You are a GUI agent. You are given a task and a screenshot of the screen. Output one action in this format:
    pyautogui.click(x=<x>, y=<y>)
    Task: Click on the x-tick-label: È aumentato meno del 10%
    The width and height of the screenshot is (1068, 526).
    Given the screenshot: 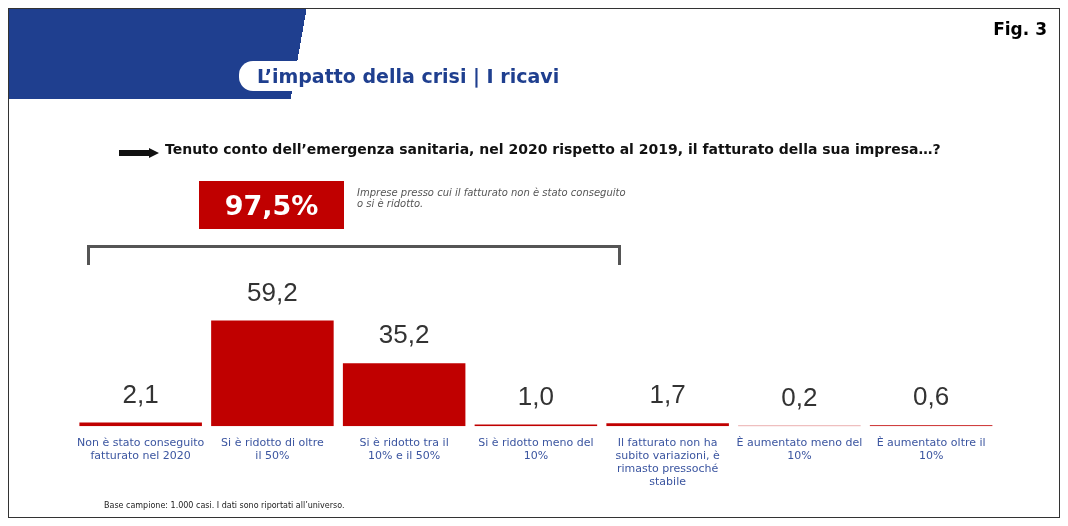 What is the action you would take?
    pyautogui.click(x=799, y=448)
    